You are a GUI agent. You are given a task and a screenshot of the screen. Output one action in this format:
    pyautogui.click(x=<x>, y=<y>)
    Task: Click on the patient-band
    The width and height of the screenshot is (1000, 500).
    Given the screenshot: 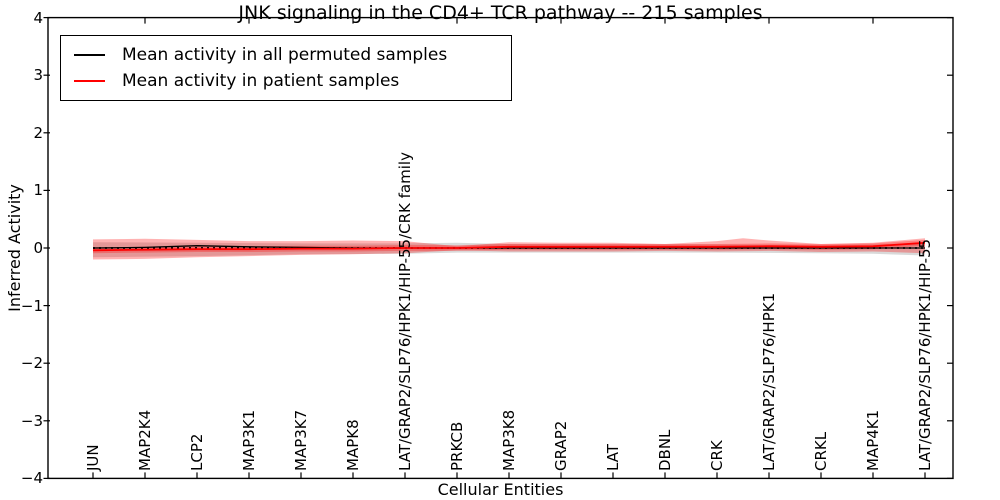 What is the action you would take?
    pyautogui.click(x=509, y=249)
    